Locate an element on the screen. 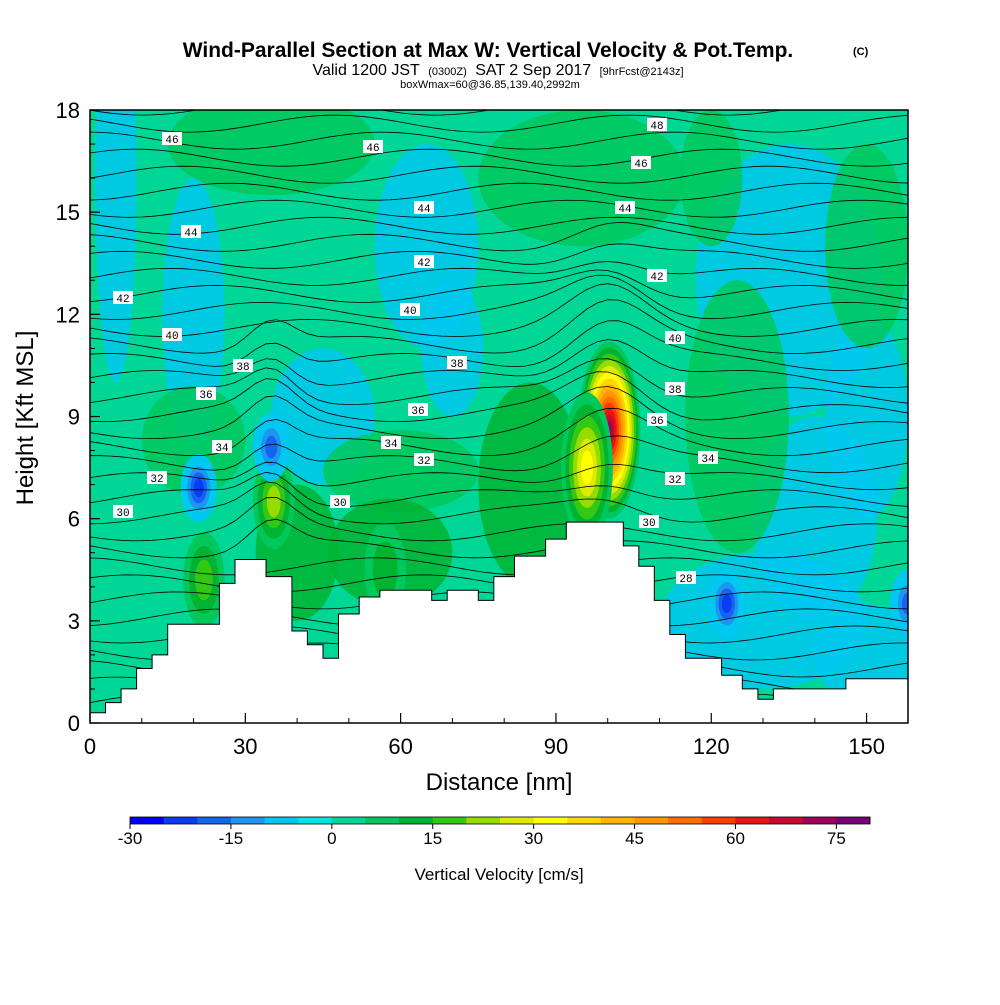 The width and height of the screenshot is (1000, 1005). y-tick-label: 18 is located at coordinates (68, 110).